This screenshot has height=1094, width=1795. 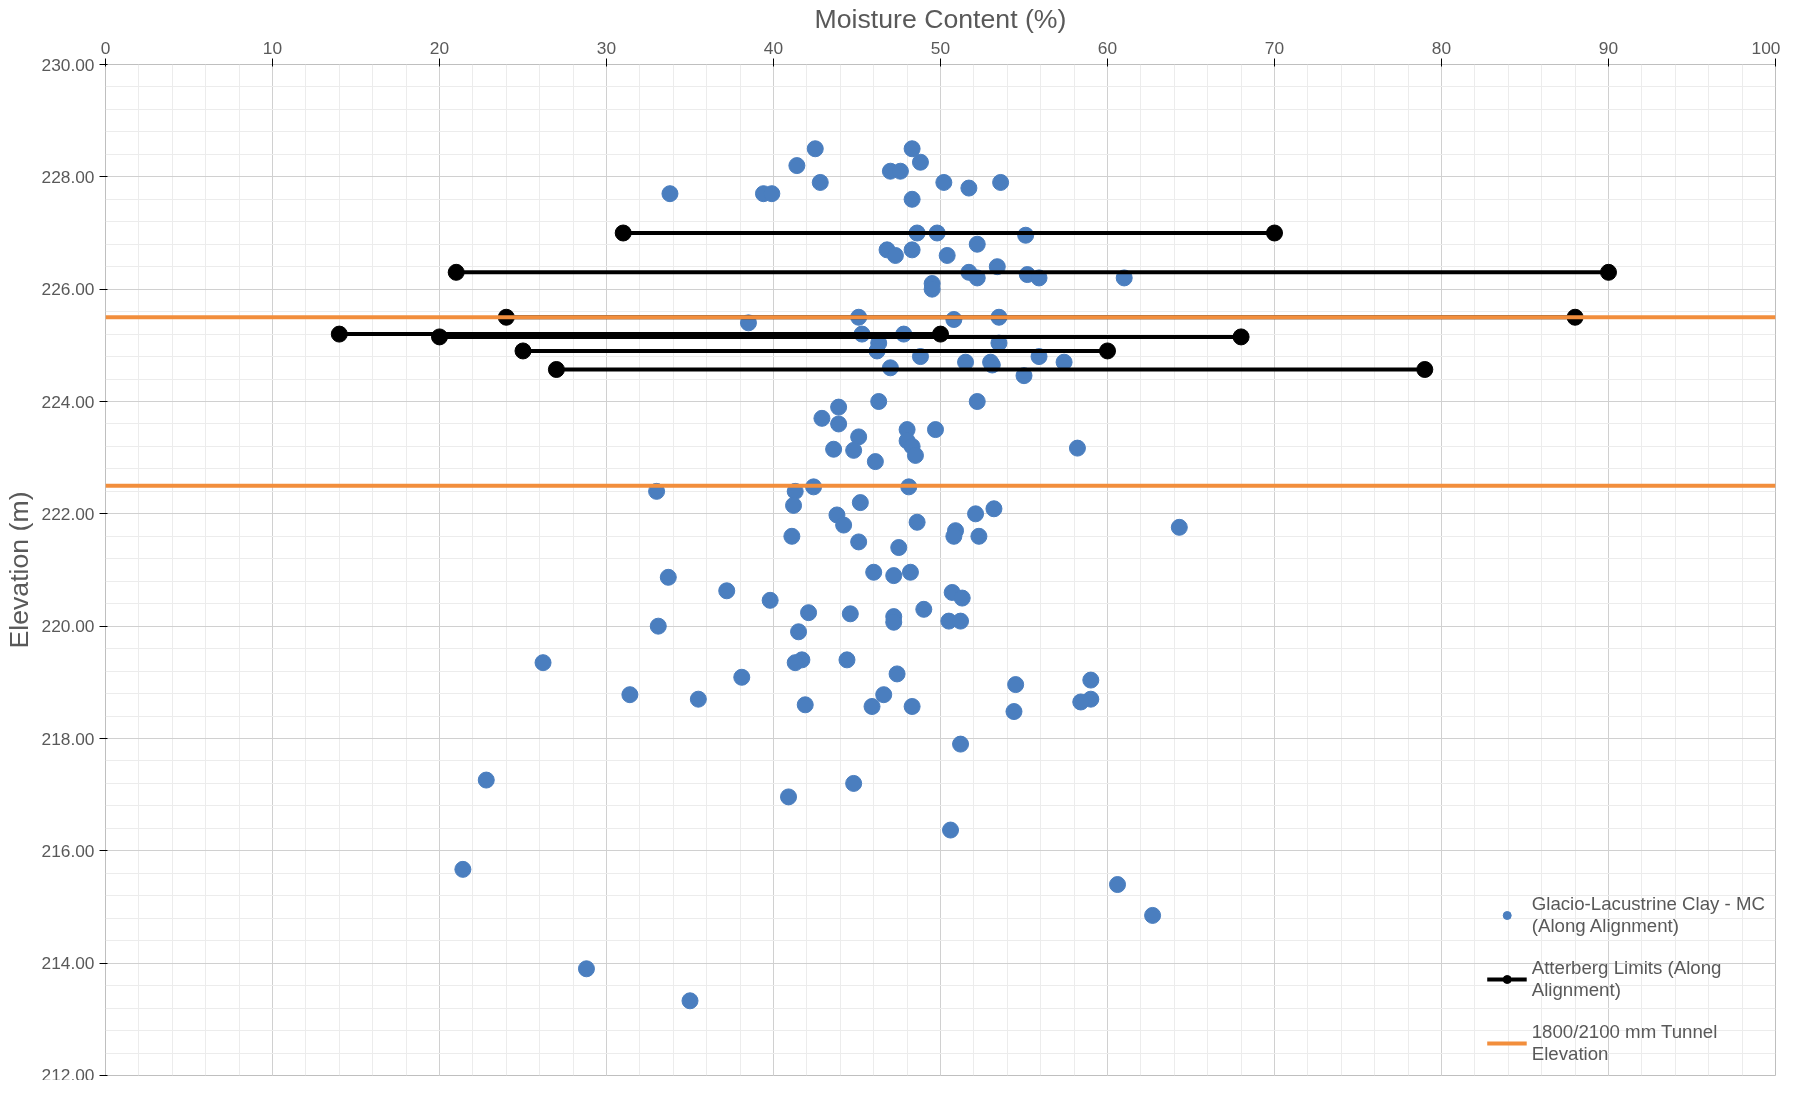 What do you see at coordinates (68, 289) in the screenshot?
I see `y-tick-label: 226.00` at bounding box center [68, 289].